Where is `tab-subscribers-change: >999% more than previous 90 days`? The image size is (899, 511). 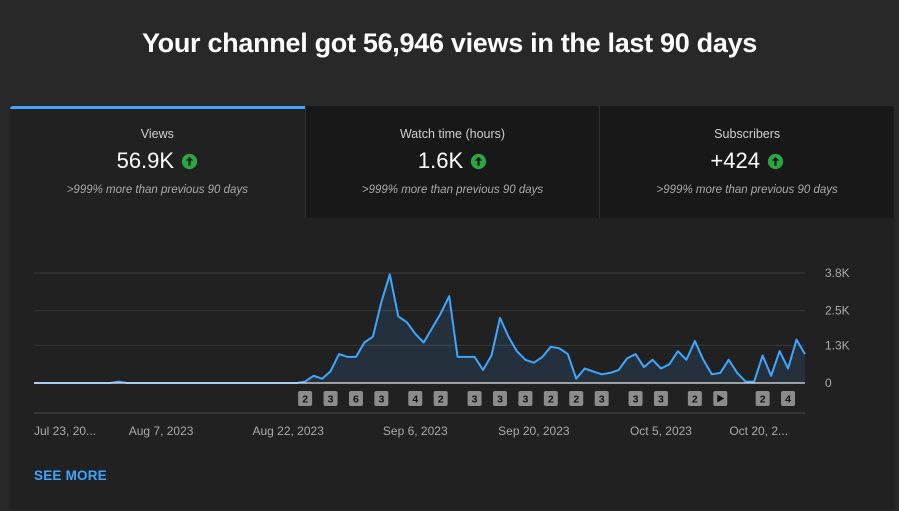
tab-subscribers-change: >999% more than previous 90 days is located at coordinates (747, 190).